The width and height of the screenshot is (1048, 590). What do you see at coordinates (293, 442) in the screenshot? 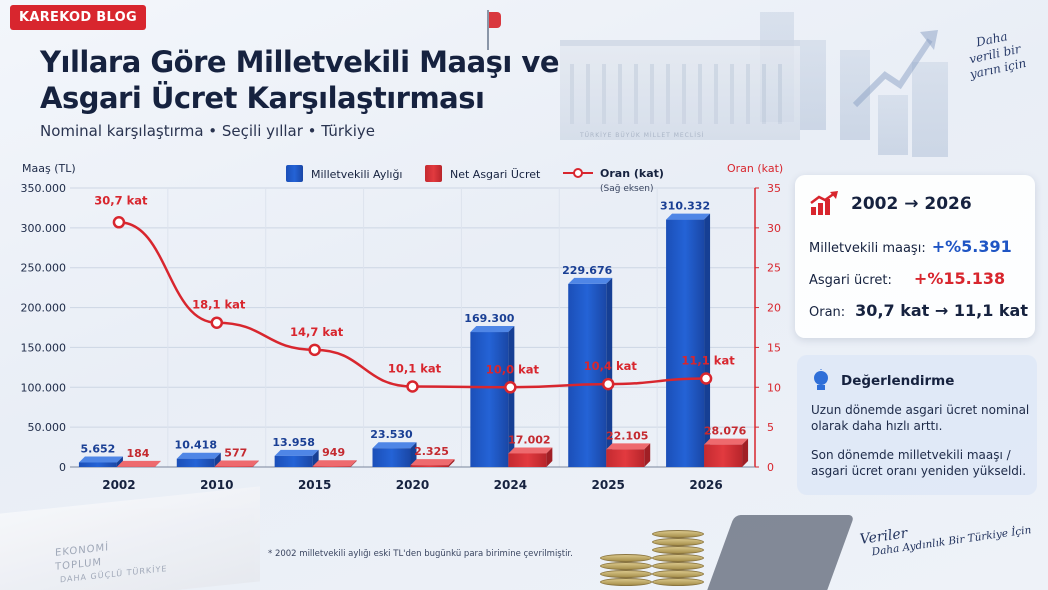
I see `mp-bar-label: 13.958` at bounding box center [293, 442].